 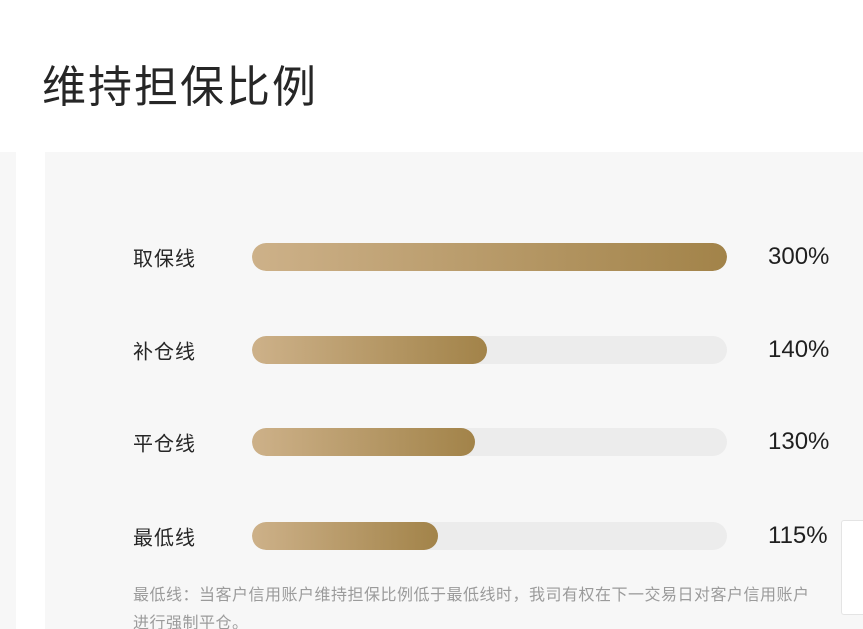 What do you see at coordinates (164, 352) in the screenshot?
I see `ratio-label: 补仓线` at bounding box center [164, 352].